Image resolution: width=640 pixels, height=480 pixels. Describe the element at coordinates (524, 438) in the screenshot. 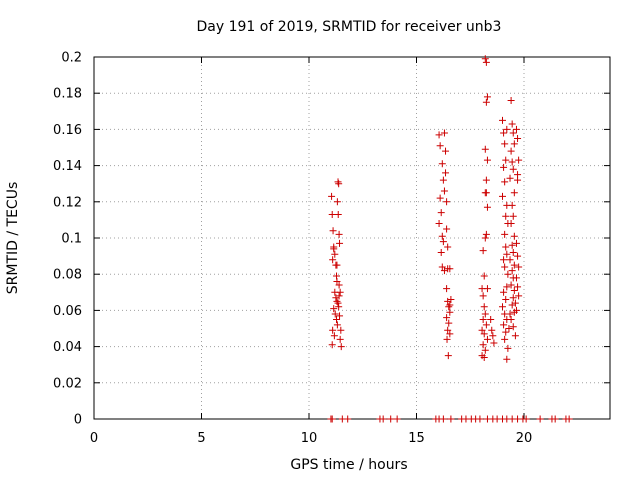

I see `x-tick-label: 20` at that location.